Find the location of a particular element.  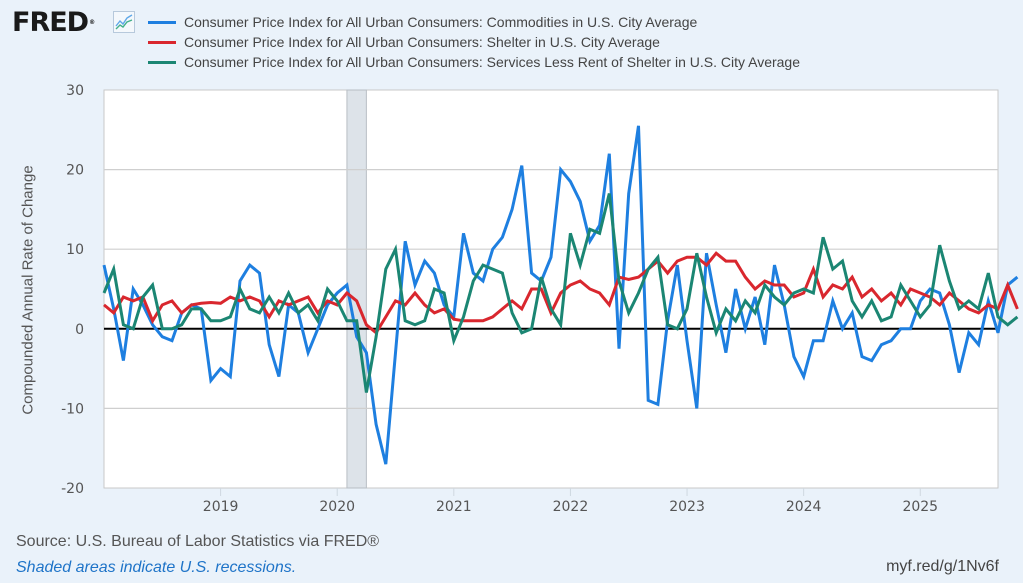

y-tick-label: 20 is located at coordinates (75, 171).